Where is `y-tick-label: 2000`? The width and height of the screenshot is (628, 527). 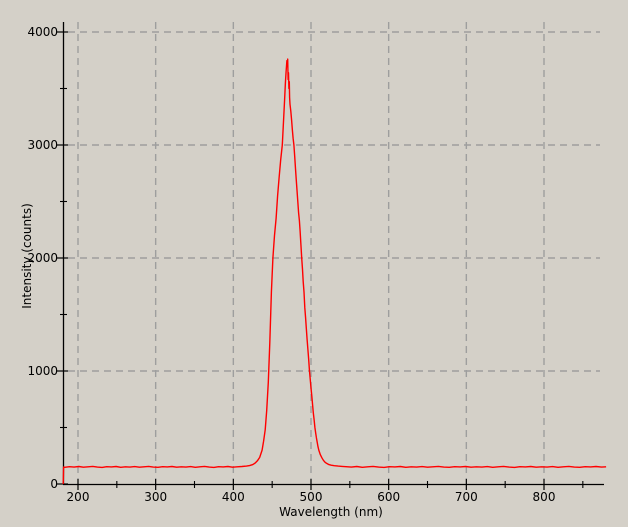
y-tick-label: 2000 is located at coordinates (42, 258).